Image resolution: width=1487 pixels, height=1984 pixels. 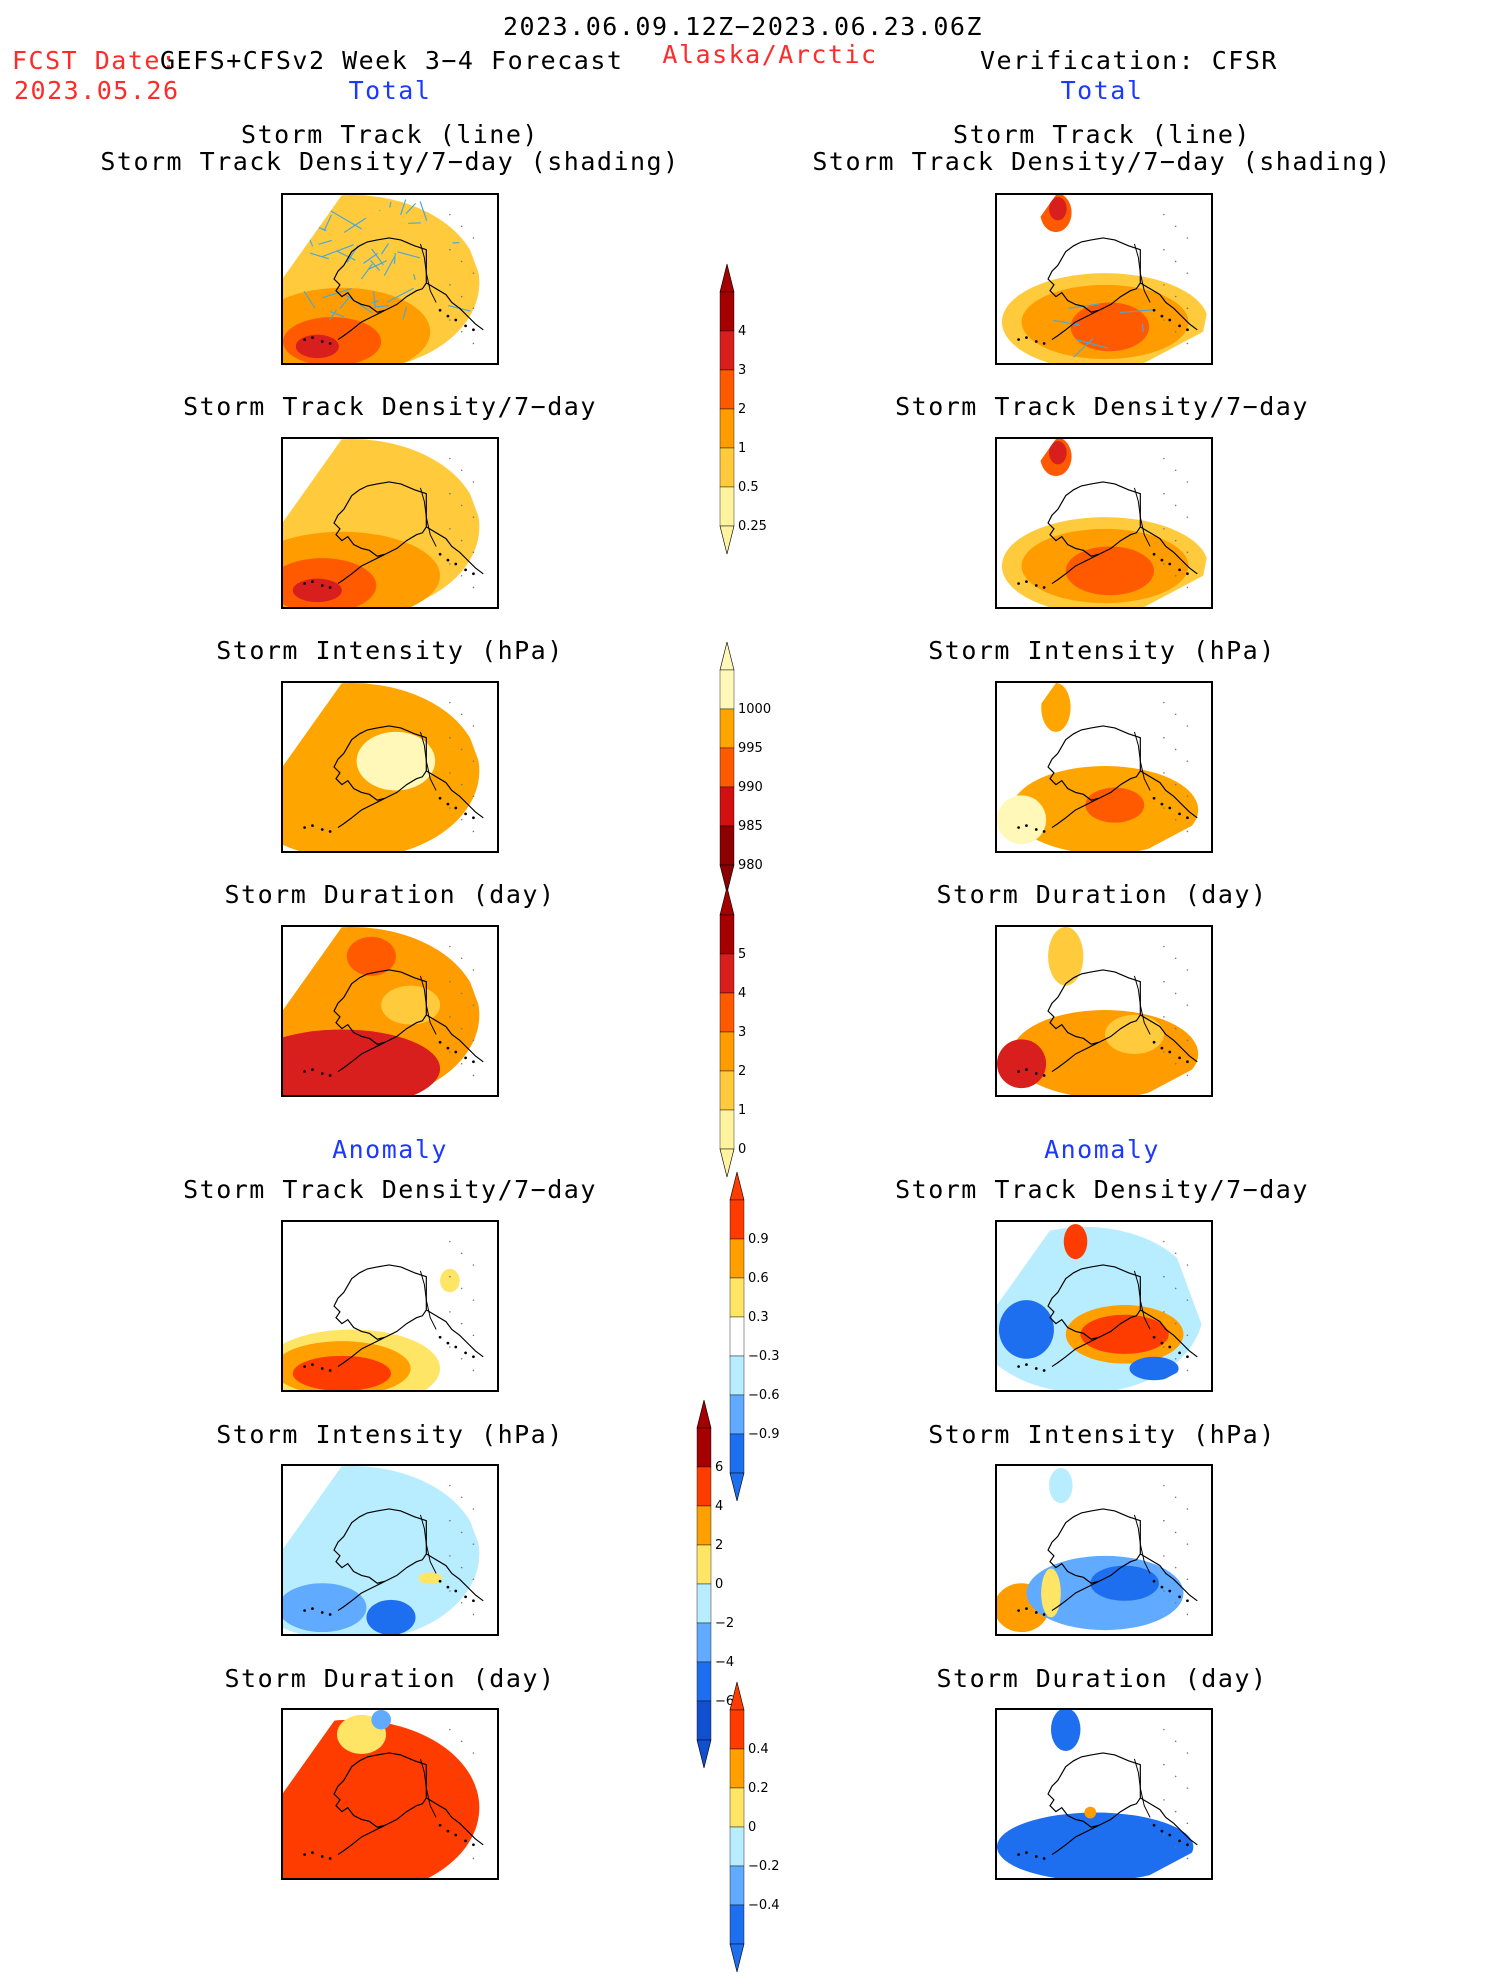 I want to click on colorbar-tick-label: 5, so click(x=742, y=954).